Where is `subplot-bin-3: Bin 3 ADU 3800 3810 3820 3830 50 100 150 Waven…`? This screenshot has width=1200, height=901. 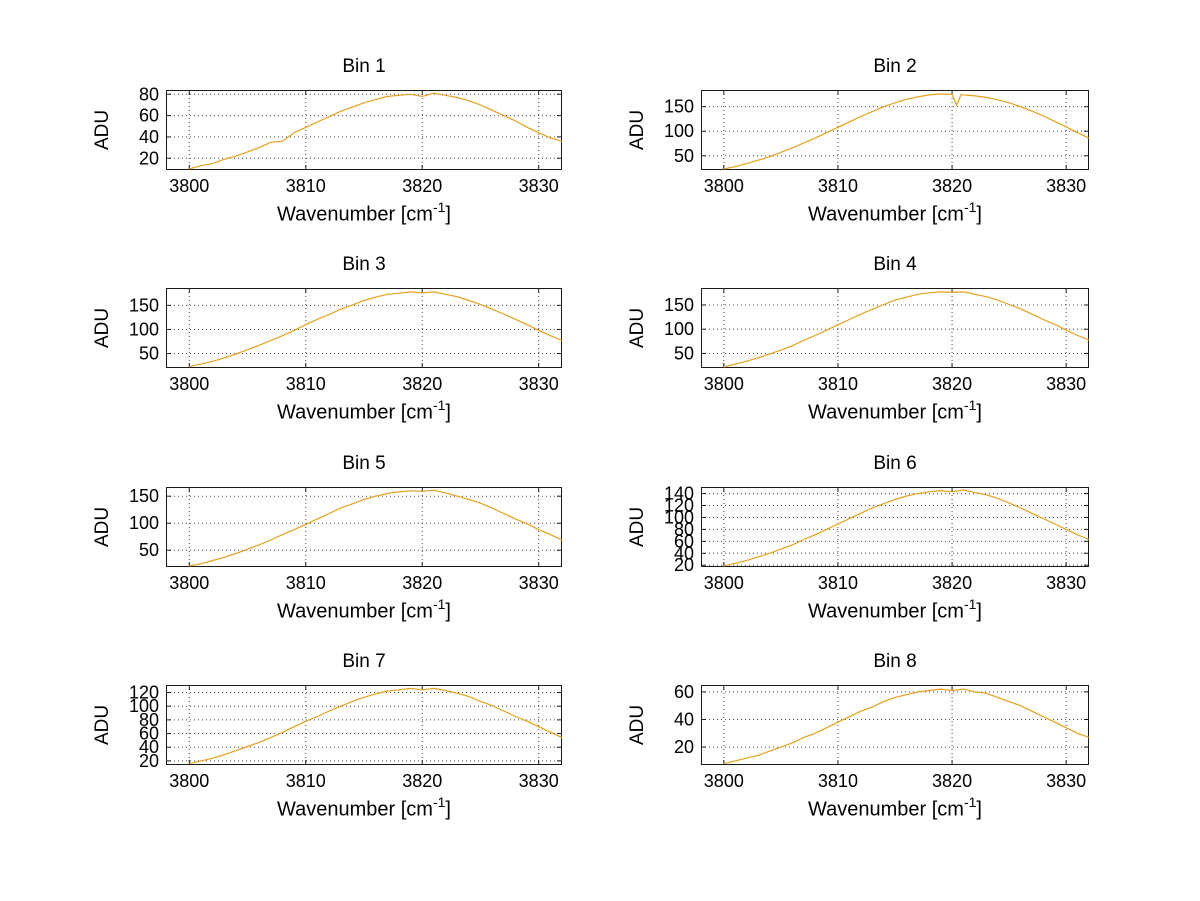
subplot-bin-3: Bin 3 ADU 3800 3810 3820 3830 50 100 150 Waven… is located at coordinates (327, 339).